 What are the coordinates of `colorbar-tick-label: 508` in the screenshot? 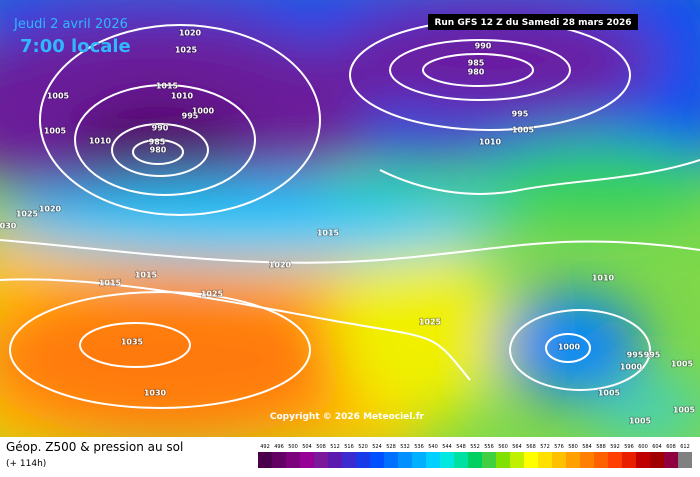 It's located at (321, 447).